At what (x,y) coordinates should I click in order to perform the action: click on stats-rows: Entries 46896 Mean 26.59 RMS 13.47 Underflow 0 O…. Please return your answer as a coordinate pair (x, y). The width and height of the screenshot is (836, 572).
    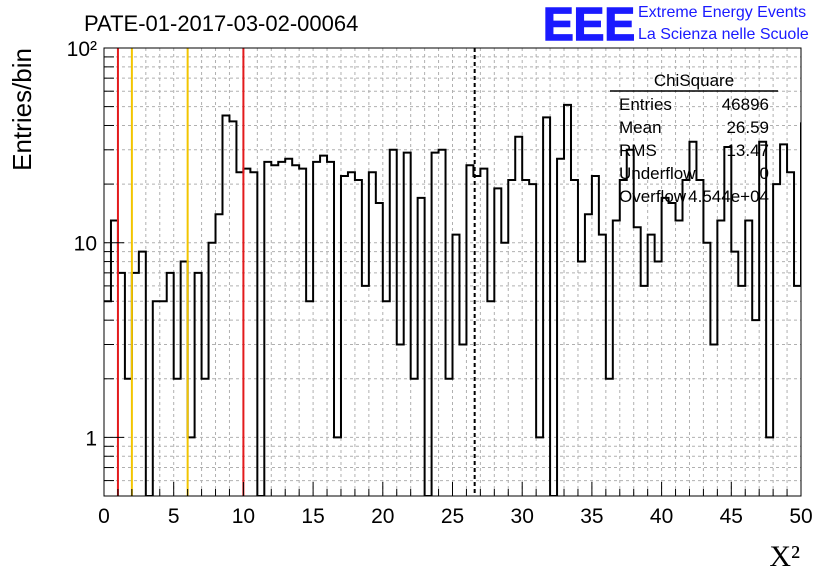
    Looking at the image, I should click on (694, 150).